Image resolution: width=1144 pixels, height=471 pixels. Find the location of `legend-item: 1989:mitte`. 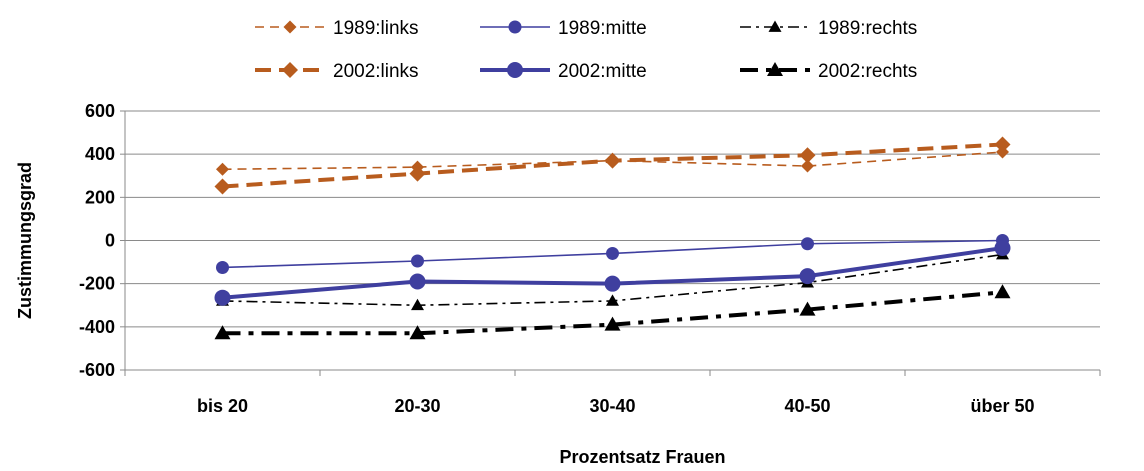

legend-item: 1989:mitte is located at coordinates (563, 28).